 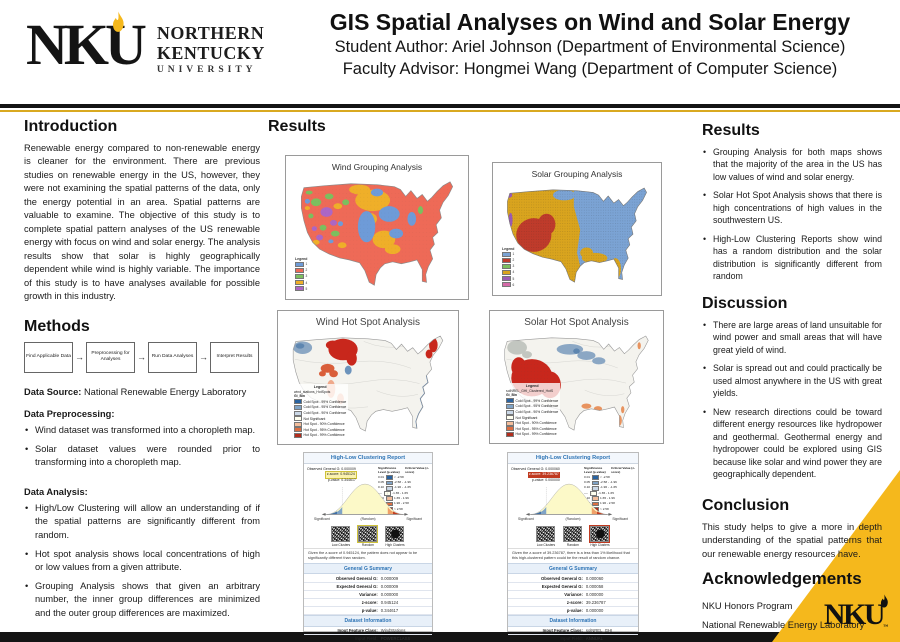 What do you see at coordinates (508, 284) in the screenshot?
I see `legend-row: 6` at bounding box center [508, 284].